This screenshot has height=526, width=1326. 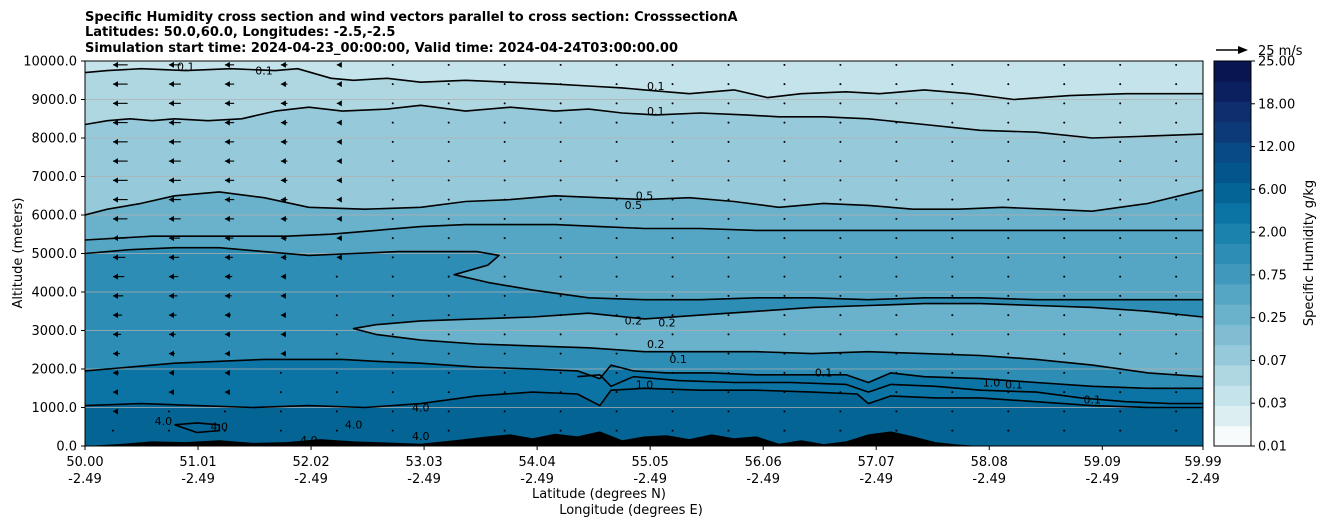 What do you see at coordinates (1272, 233) in the screenshot?
I see `colorbar-tick-label-5: 2.00` at bounding box center [1272, 233].